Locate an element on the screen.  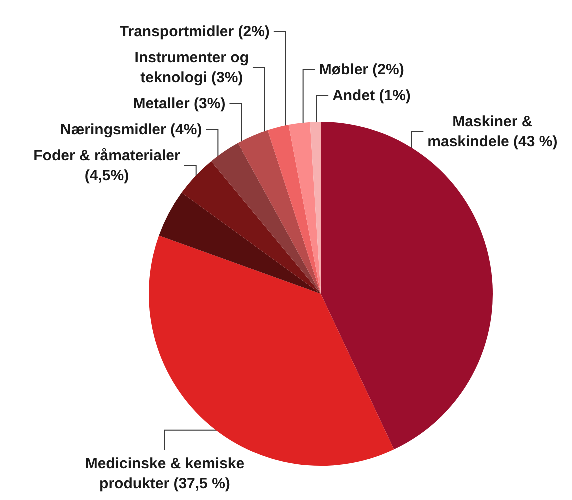
slice-label: Instrumenter og teknologi (3%) is located at coordinates (191, 68).